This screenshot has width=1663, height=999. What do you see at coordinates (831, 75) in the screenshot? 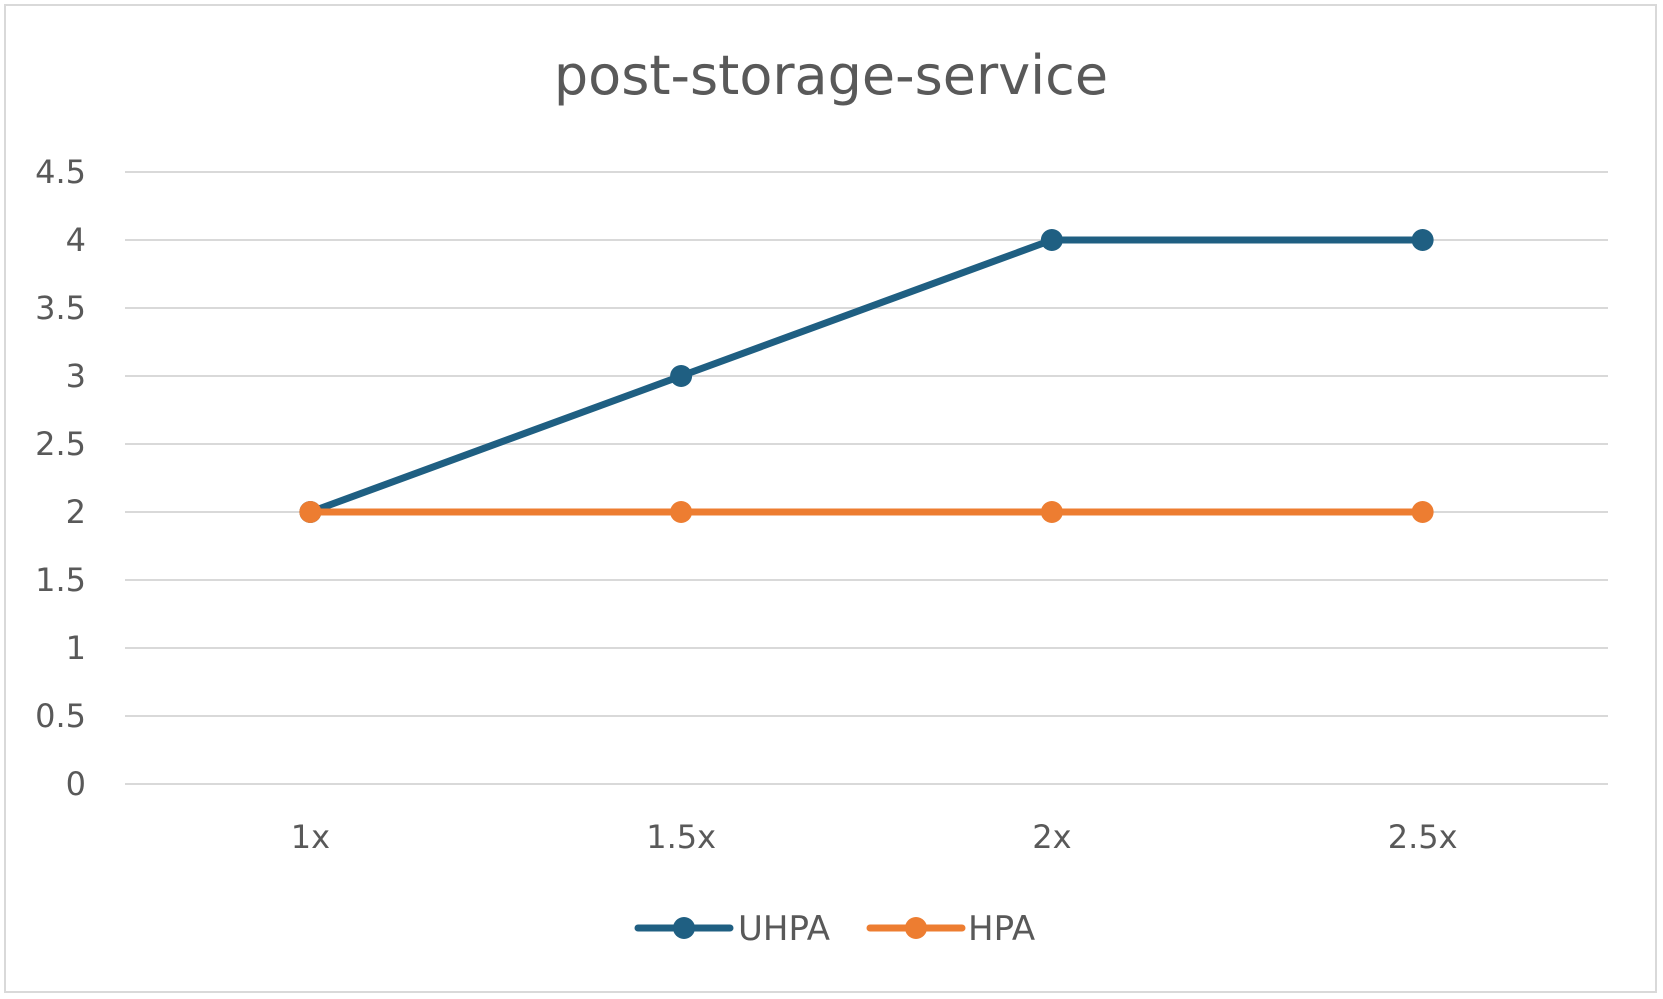
I see `chart-title: post-storage-service` at bounding box center [831, 75].